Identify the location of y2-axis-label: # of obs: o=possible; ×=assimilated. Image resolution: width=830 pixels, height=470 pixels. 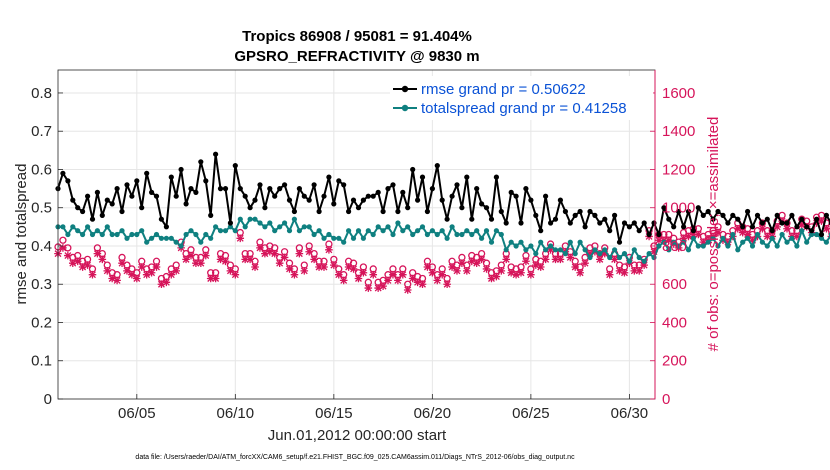
(713, 234).